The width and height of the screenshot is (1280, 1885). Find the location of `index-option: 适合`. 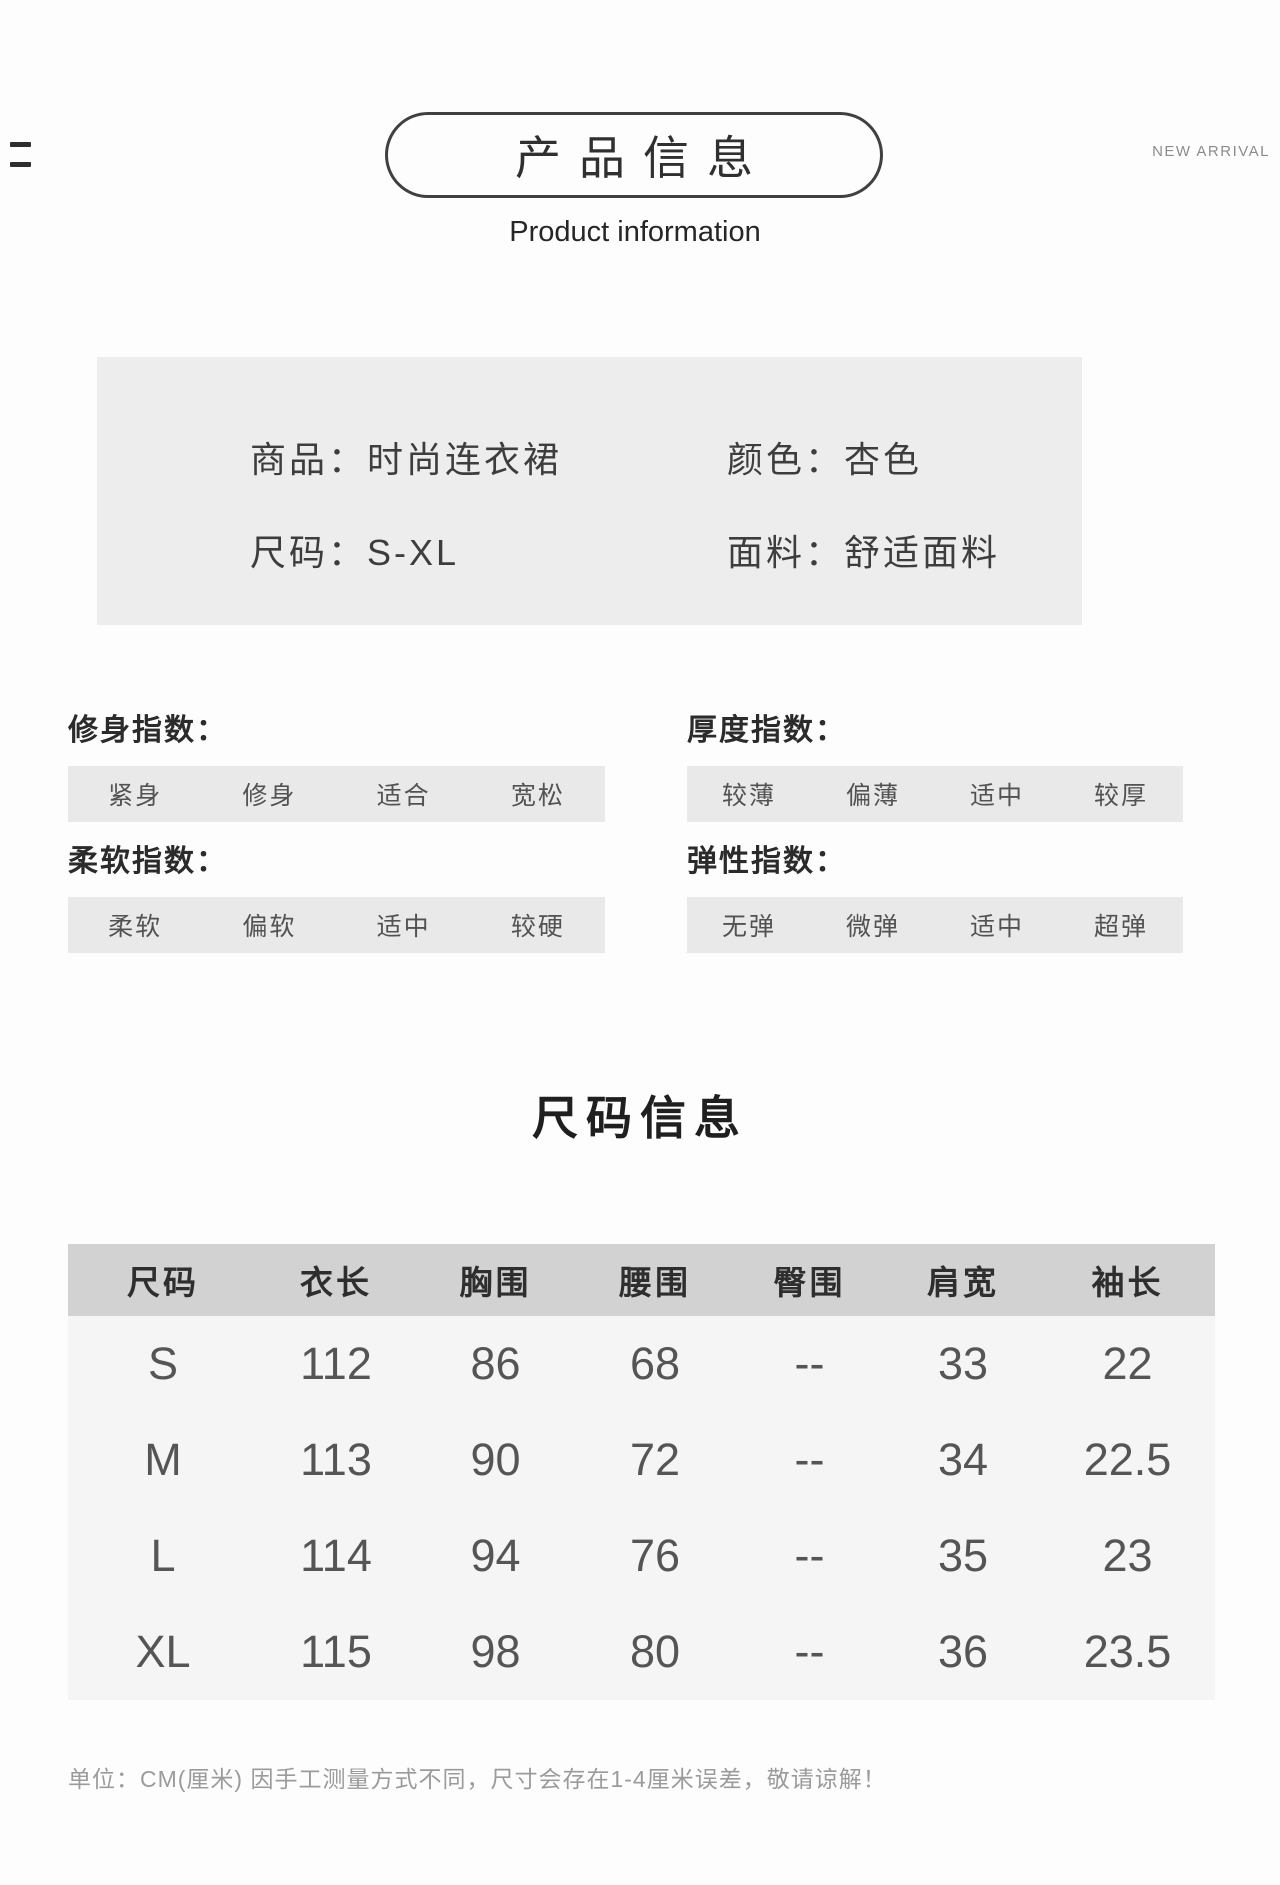

index-option: 适合 is located at coordinates (403, 796).